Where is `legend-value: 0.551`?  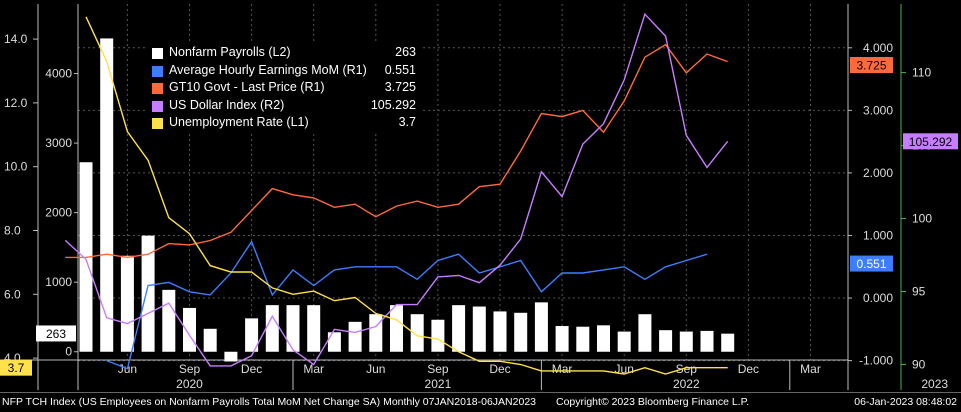
legend-value: 0.551 is located at coordinates (400, 69).